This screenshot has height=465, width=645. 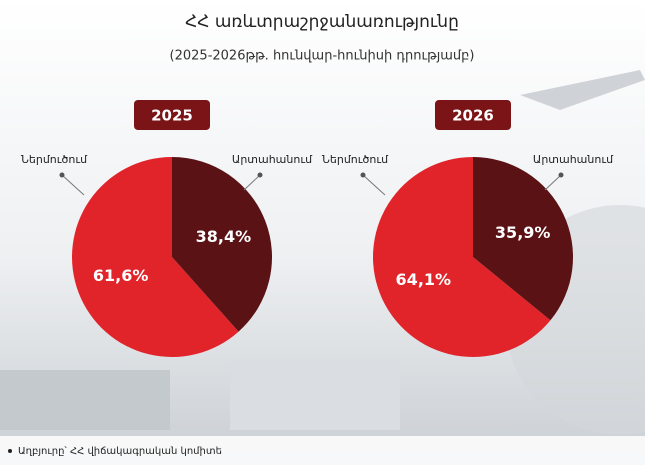 What do you see at coordinates (85, 400) in the screenshot?
I see `ship-decoration` at bounding box center [85, 400].